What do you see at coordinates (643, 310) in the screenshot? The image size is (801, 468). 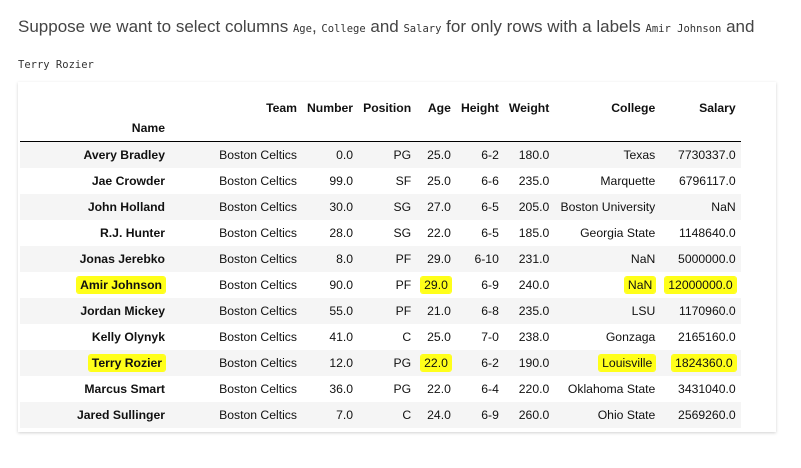 I see `cell-college: LSU` at bounding box center [643, 310].